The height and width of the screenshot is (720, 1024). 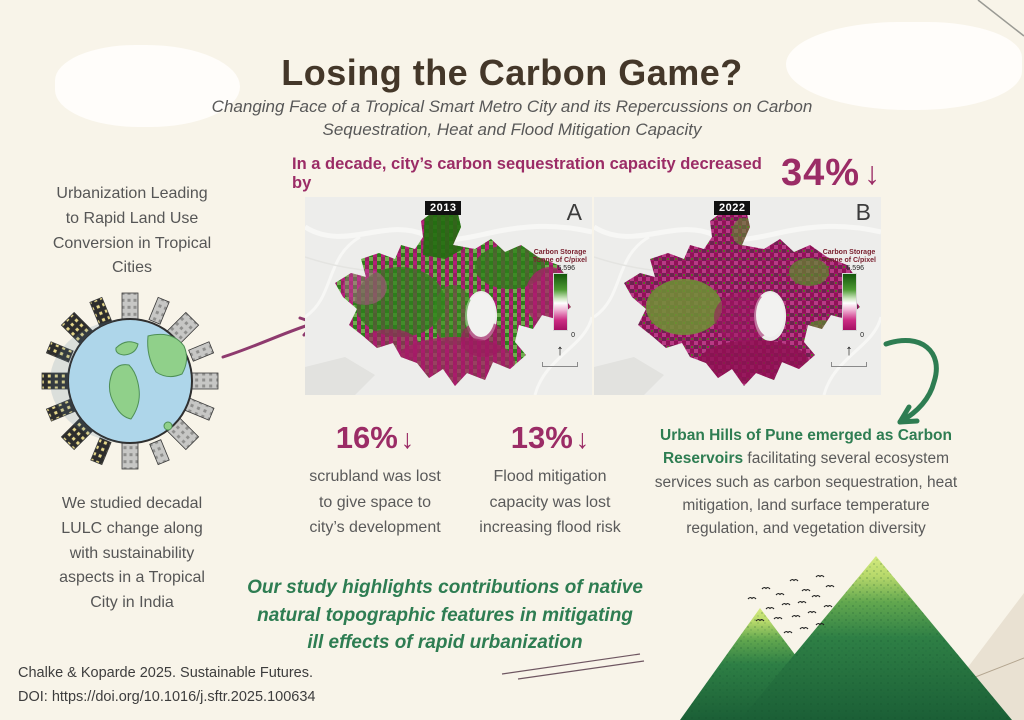 I want to click on year-label-2013: 2013, so click(x=443, y=208).